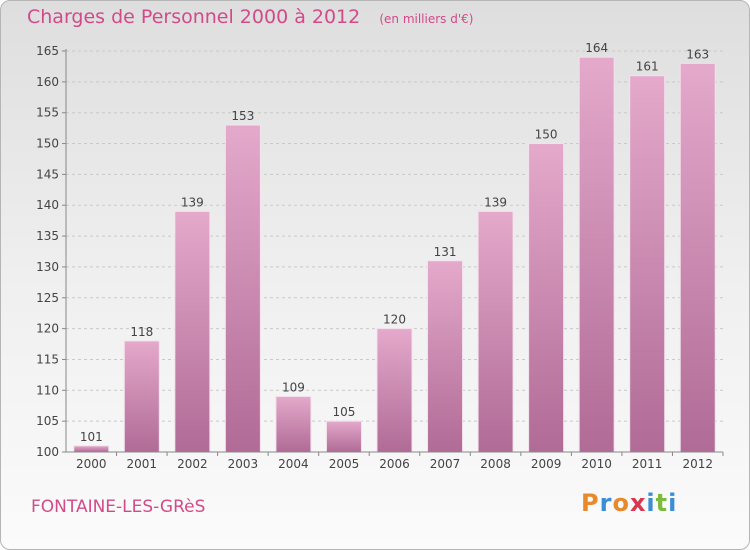 This screenshot has height=550, width=750. I want to click on bar-2007, so click(445, 356).